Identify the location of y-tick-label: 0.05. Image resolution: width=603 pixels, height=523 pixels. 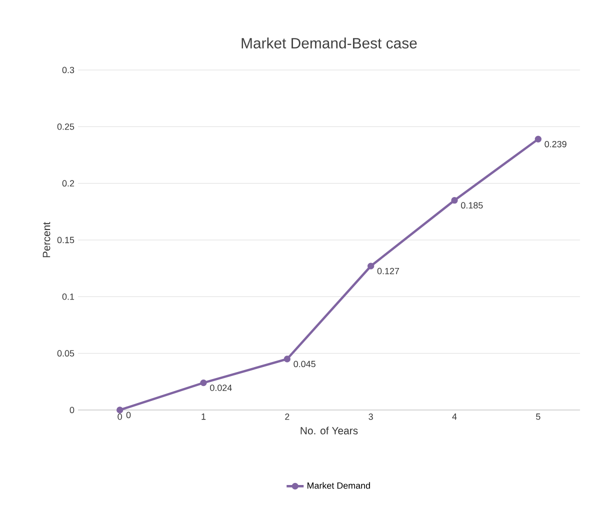
(65, 353).